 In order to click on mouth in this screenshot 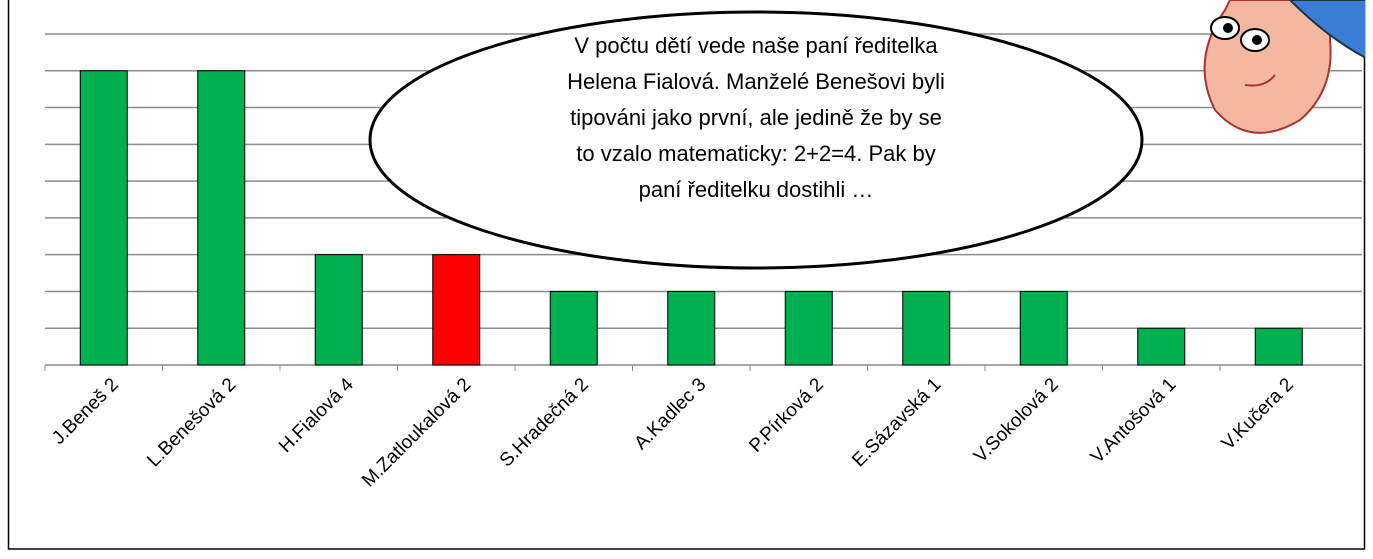, I will do `click(1260, 80)`.